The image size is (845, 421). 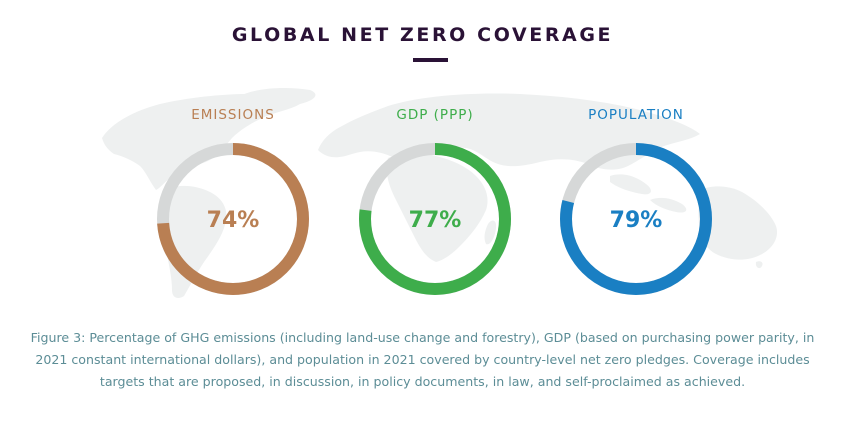 I want to click on map-australia, so click(x=738, y=223).